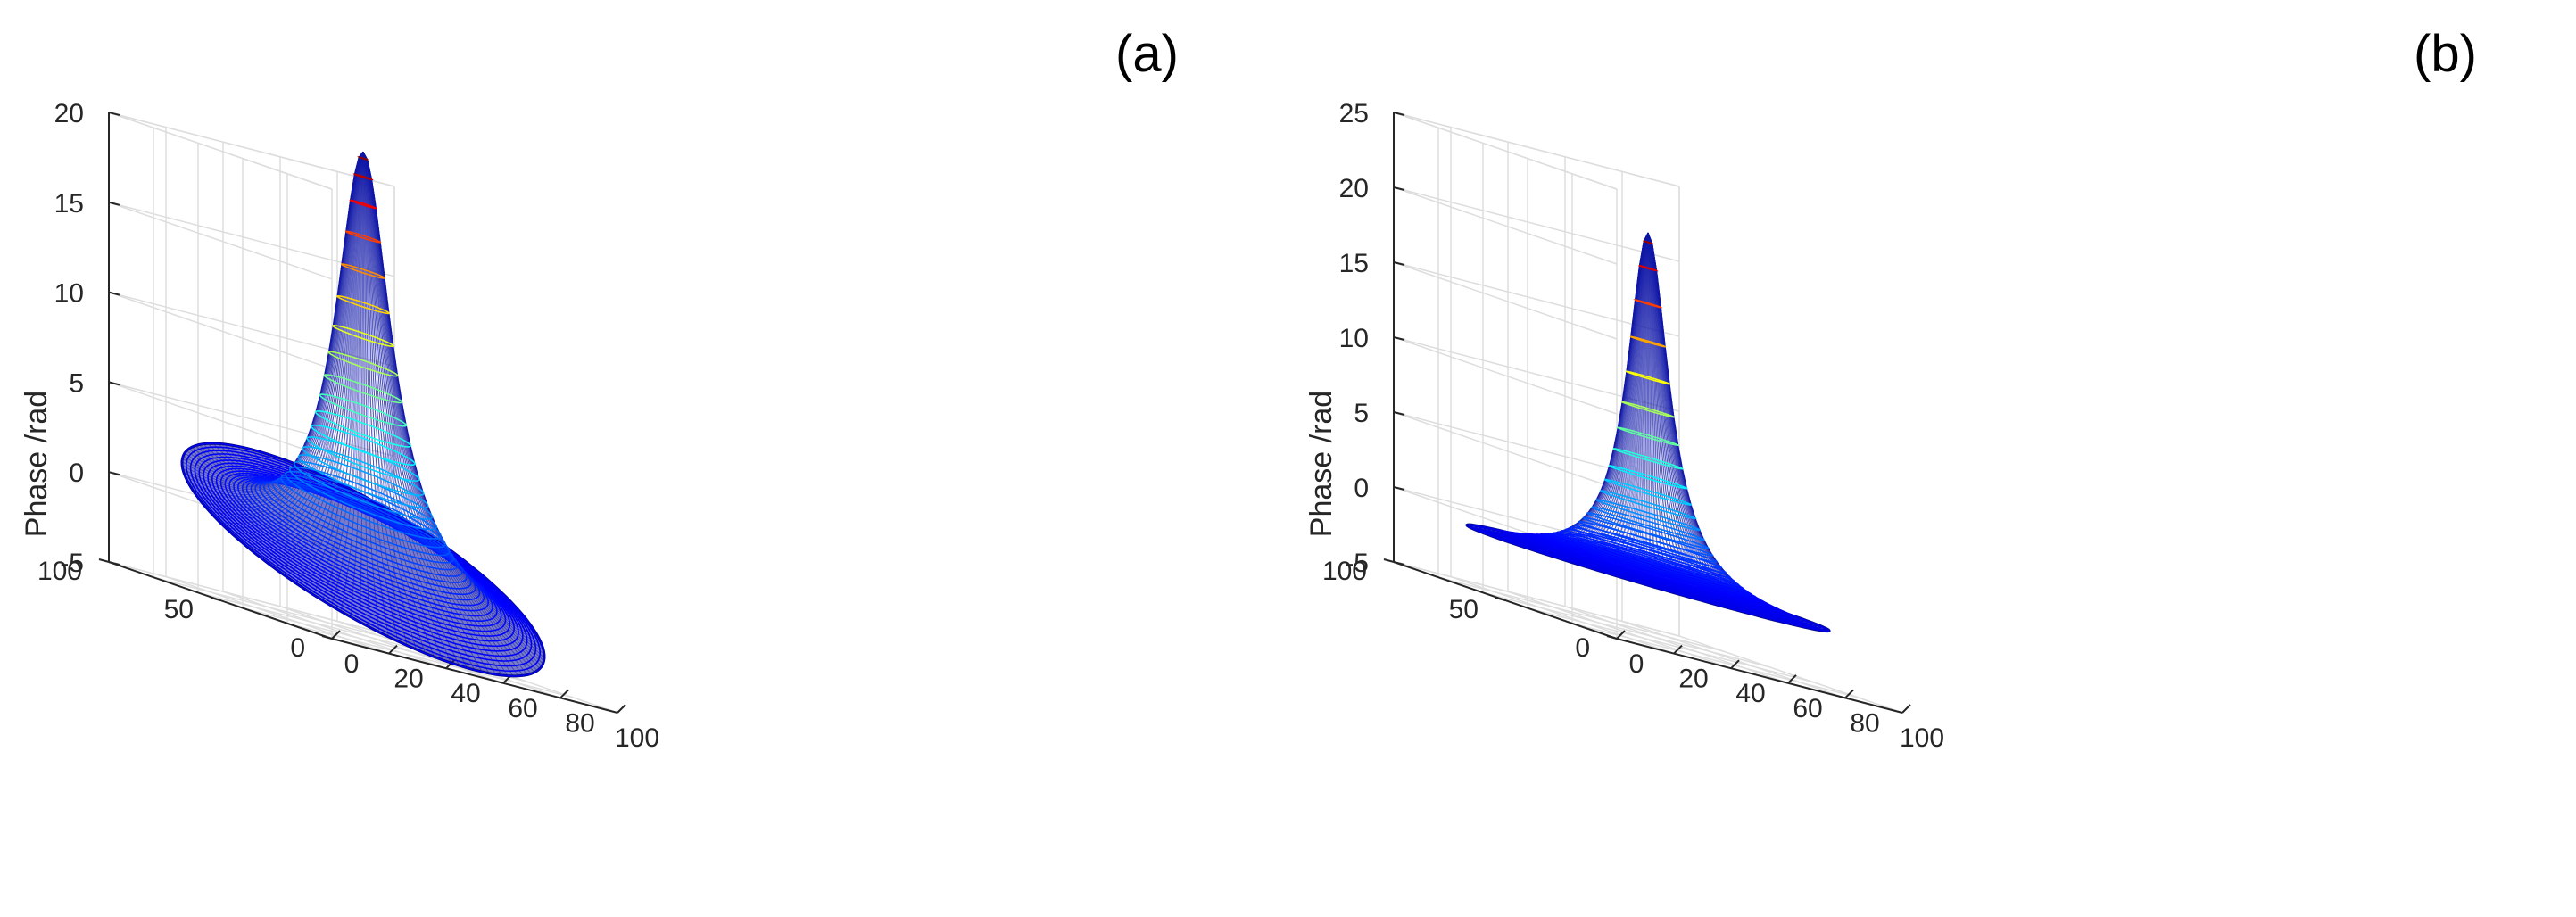 Image resolution: width=2576 pixels, height=917 pixels. Describe the element at coordinates (1354, 263) in the screenshot. I see `z-tick-label: 15` at that location.